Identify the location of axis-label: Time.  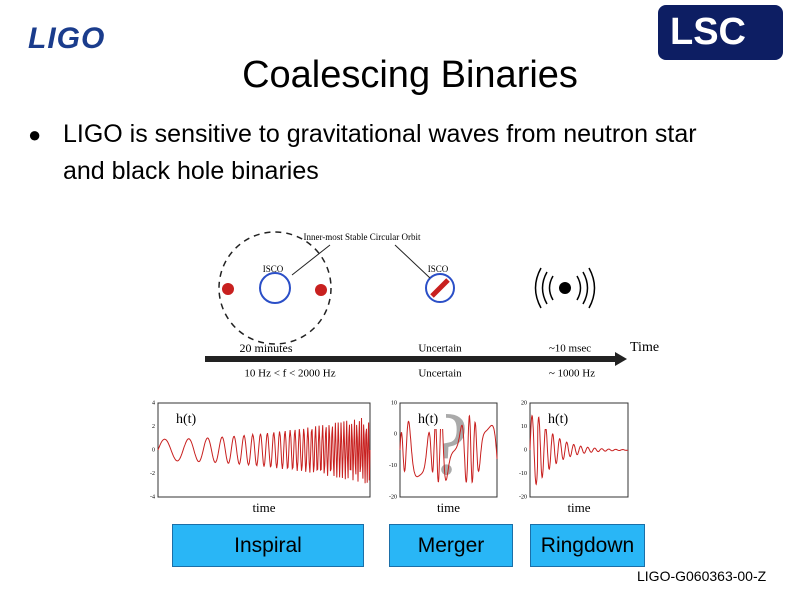
(644, 347).